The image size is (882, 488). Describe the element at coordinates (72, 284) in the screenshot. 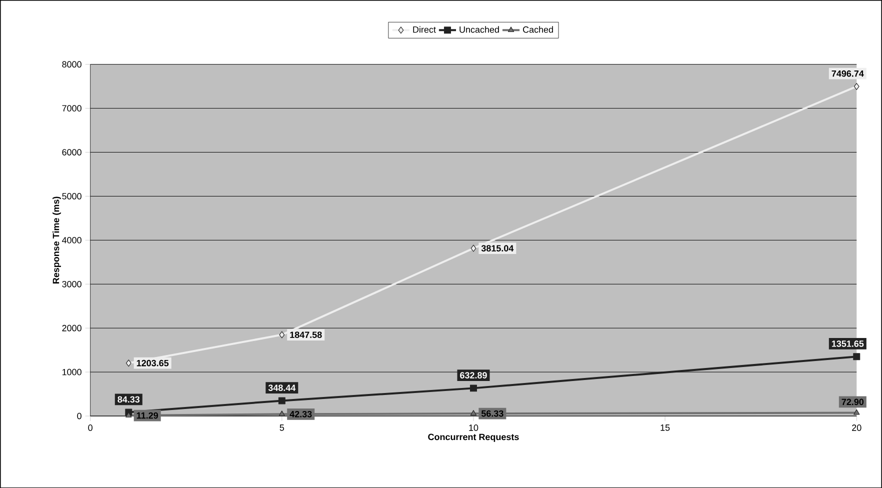

I see `y-tick-label: 3000` at that location.